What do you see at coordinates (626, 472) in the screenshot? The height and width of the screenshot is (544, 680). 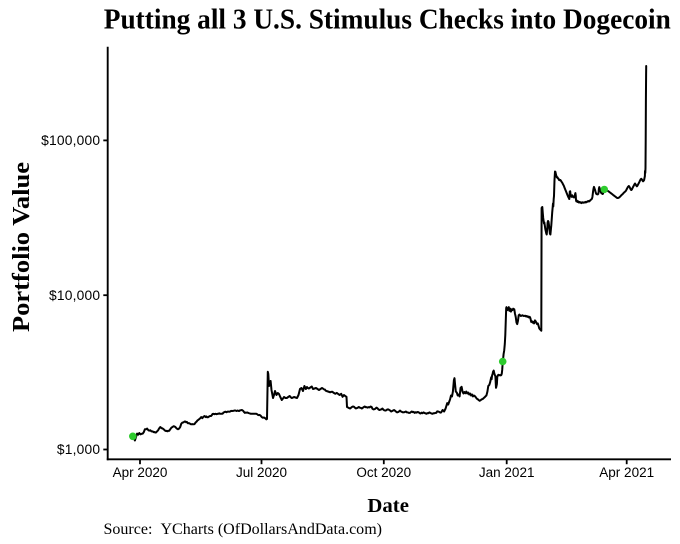 I see `svg-text: Apr 2021` at bounding box center [626, 472].